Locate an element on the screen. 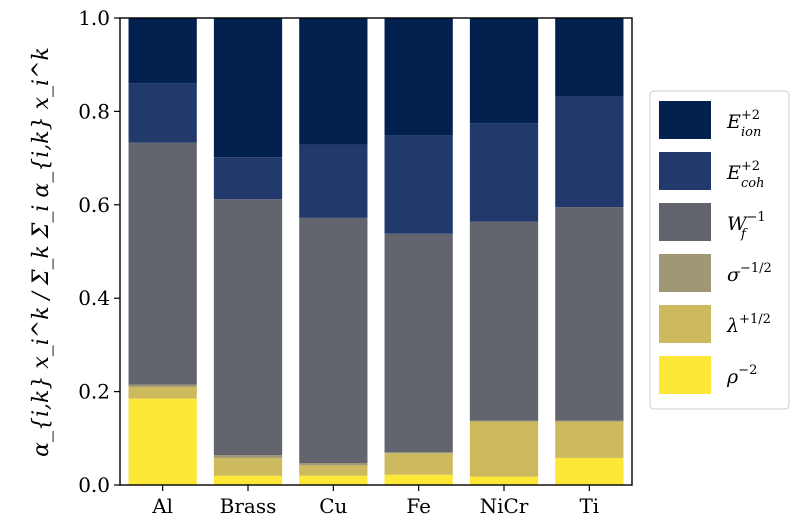  x-tick-label-nicr: NiCr is located at coordinates (504, 506).